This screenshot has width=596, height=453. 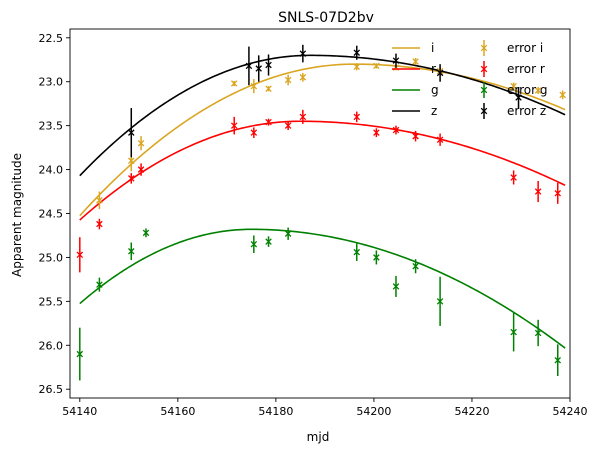 I want to click on y-tick-label: 24.0, so click(x=51, y=170).